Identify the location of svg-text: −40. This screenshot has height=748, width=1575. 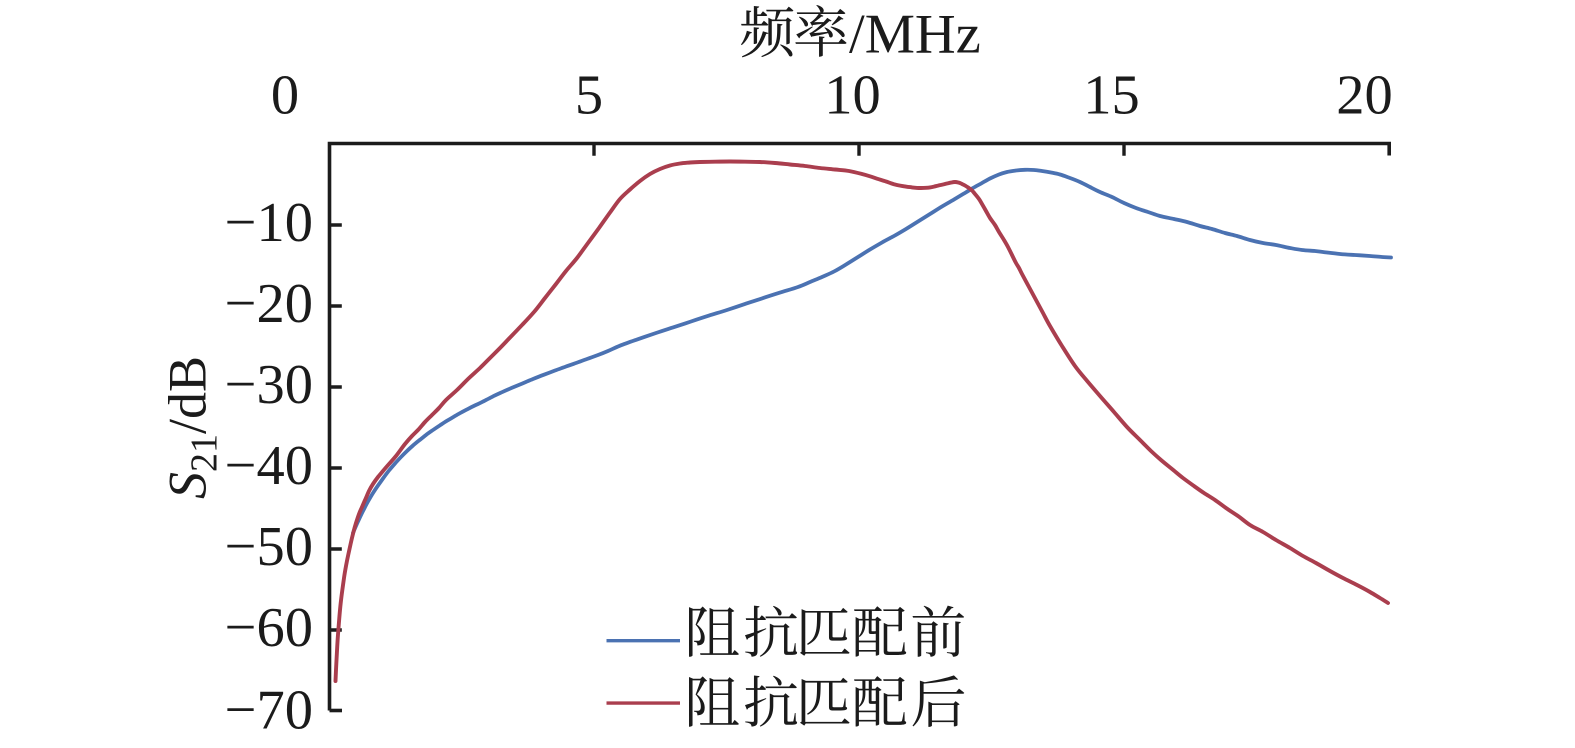
(269, 466).